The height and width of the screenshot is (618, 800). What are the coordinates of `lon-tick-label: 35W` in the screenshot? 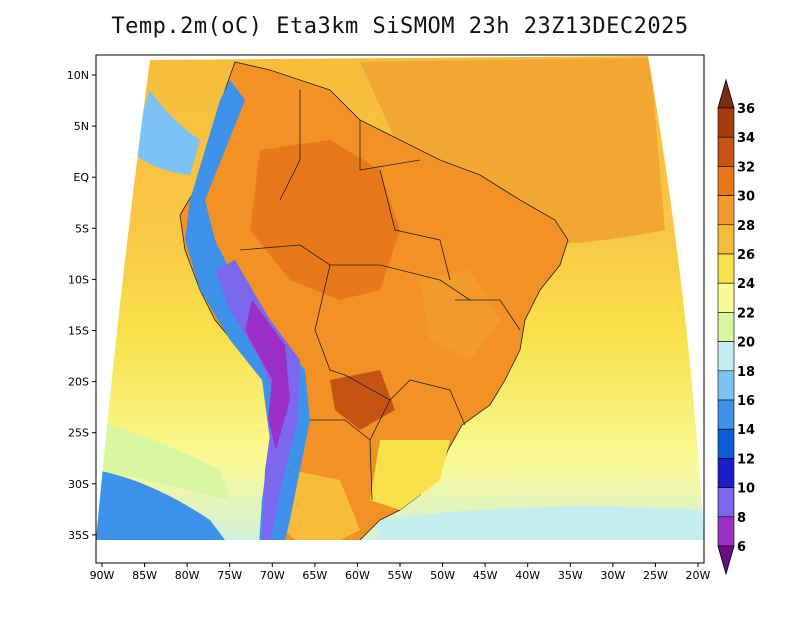 It's located at (570, 575).